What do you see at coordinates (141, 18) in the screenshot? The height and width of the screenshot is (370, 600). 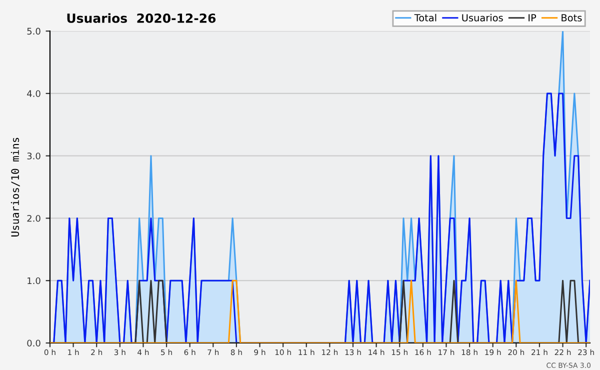 I see `chart-title: Usuarios 2020-12-26` at bounding box center [141, 18].